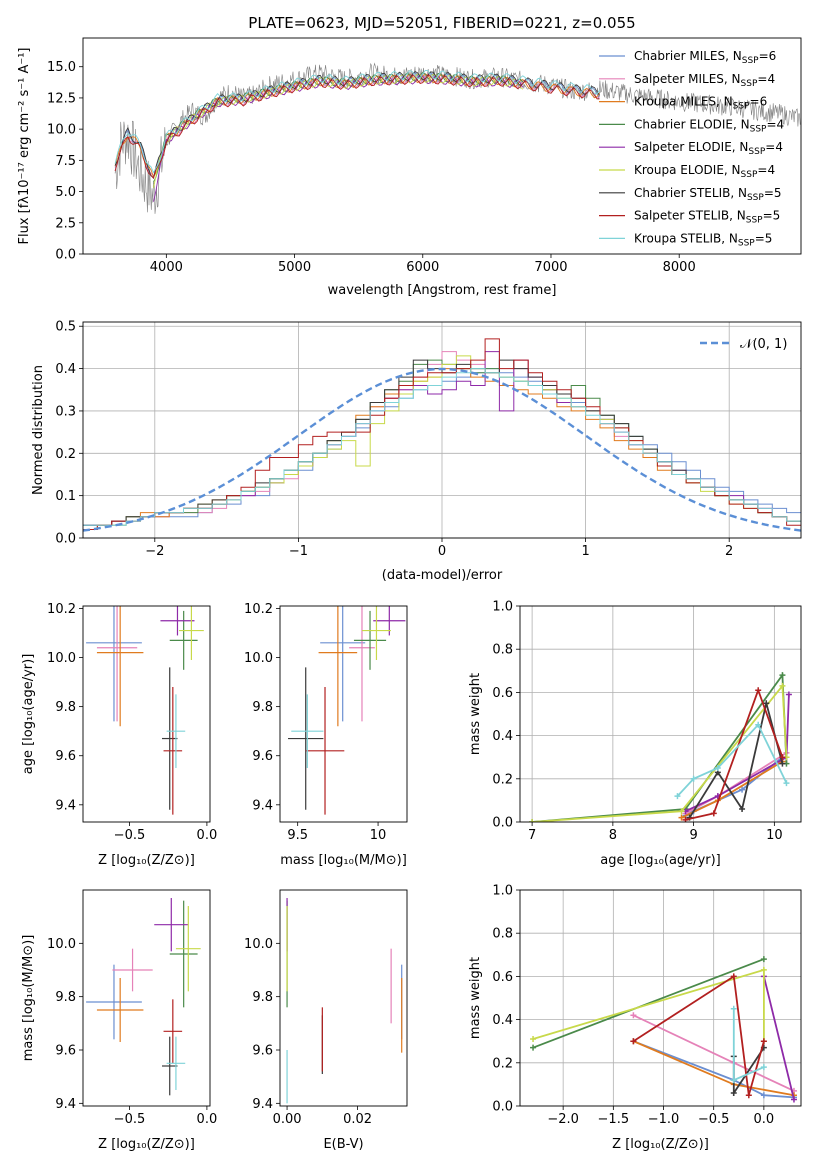  What do you see at coordinates (343, 860) in the screenshot?
I see `x-axis-label: mass [log₁₀(M/M⊙)]` at bounding box center [343, 860].